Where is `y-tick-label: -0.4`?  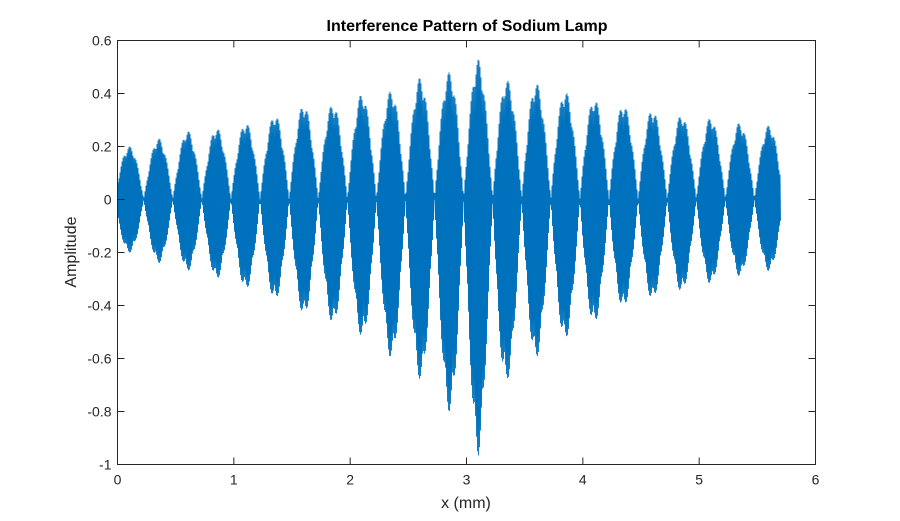 y-tick-label: -0.4 is located at coordinates (99, 306).